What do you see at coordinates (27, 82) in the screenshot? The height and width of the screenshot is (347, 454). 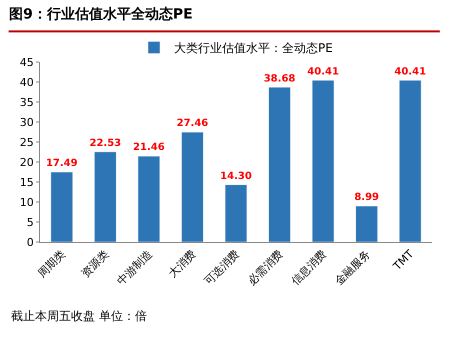 I see `y-tick-label: 40` at bounding box center [27, 82].